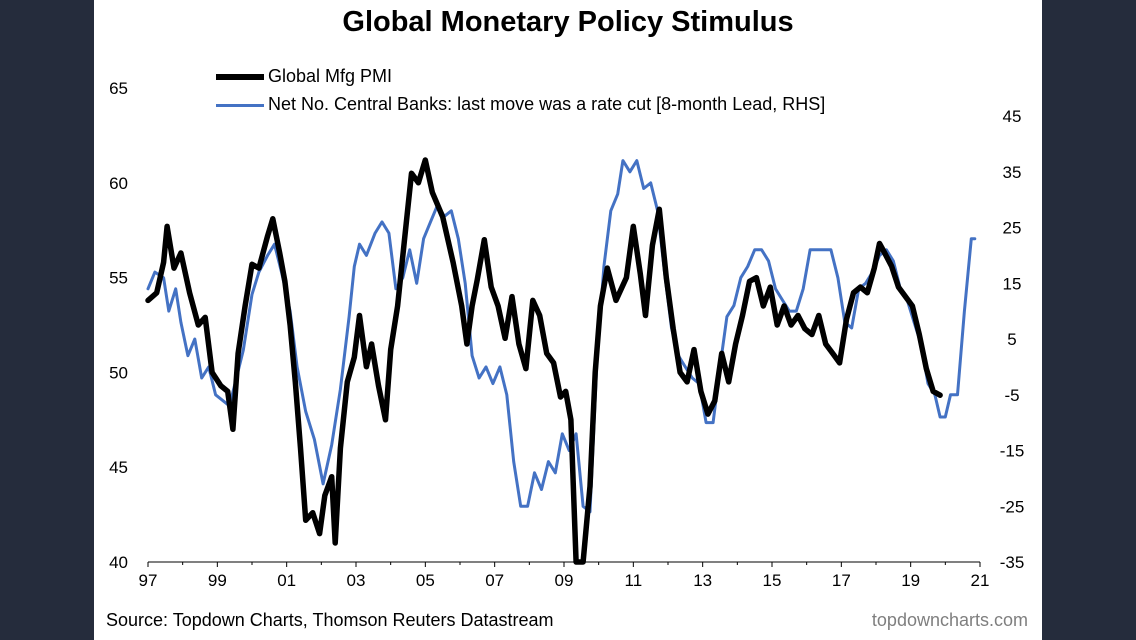  What do you see at coordinates (564, 580) in the screenshot?
I see `x-tick-label: 09` at bounding box center [564, 580].